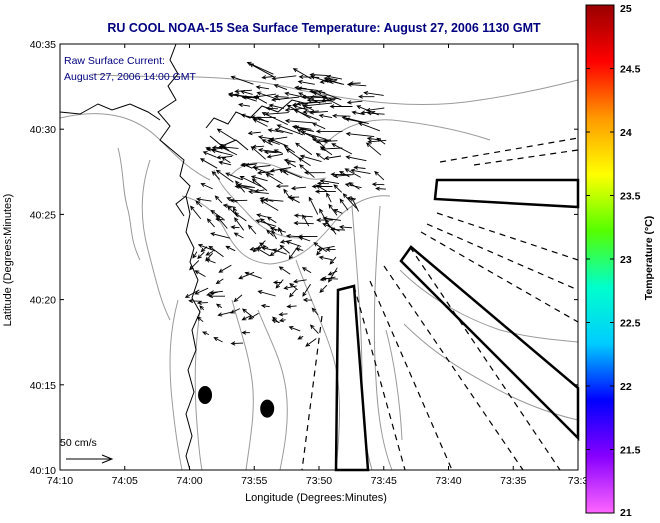 This screenshot has width=660, height=523. Describe the element at coordinates (43, 471) in the screenshot. I see `y-tick-label: 40:10` at that location.